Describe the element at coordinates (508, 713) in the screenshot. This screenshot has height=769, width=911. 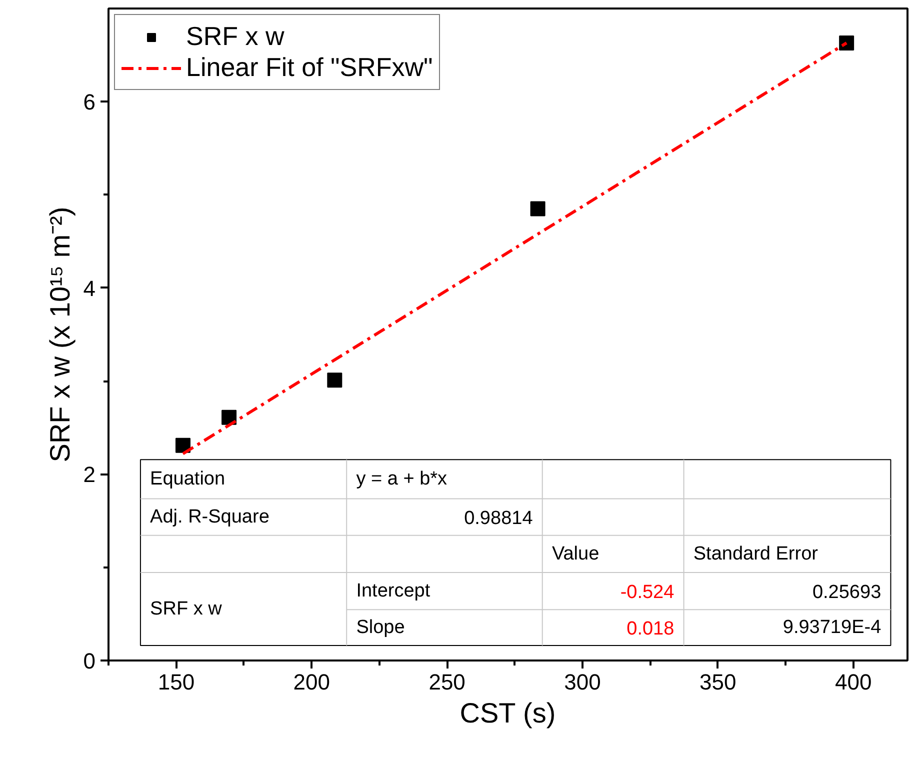
I see `x-axis-title: CST (s)` at that location.